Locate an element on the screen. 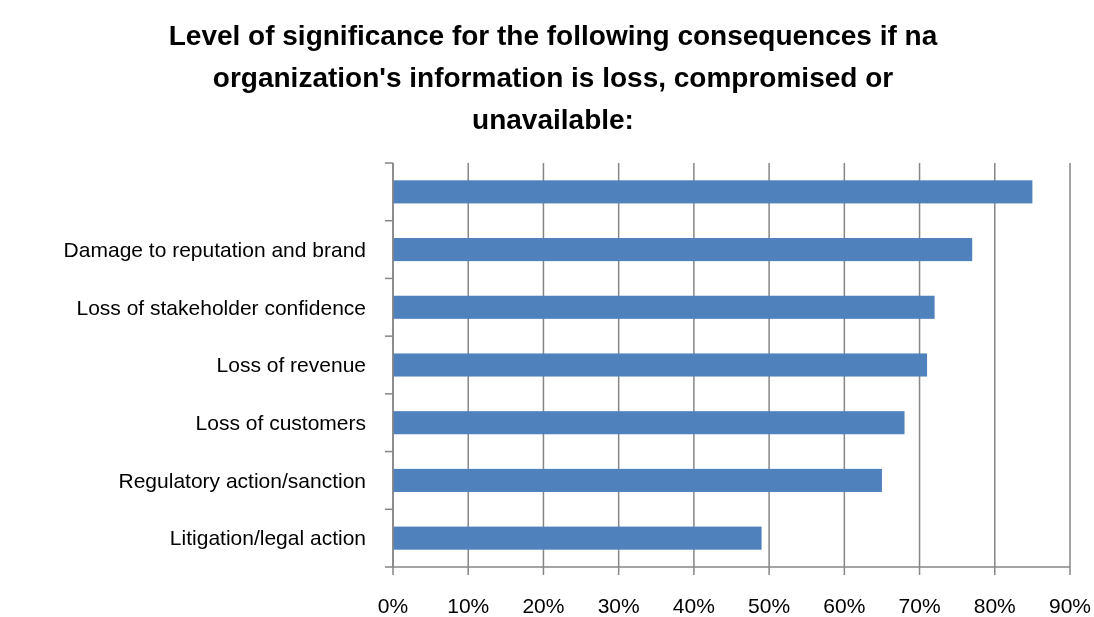  y-tick-label: Regulatory action/sanction is located at coordinates (242, 480).